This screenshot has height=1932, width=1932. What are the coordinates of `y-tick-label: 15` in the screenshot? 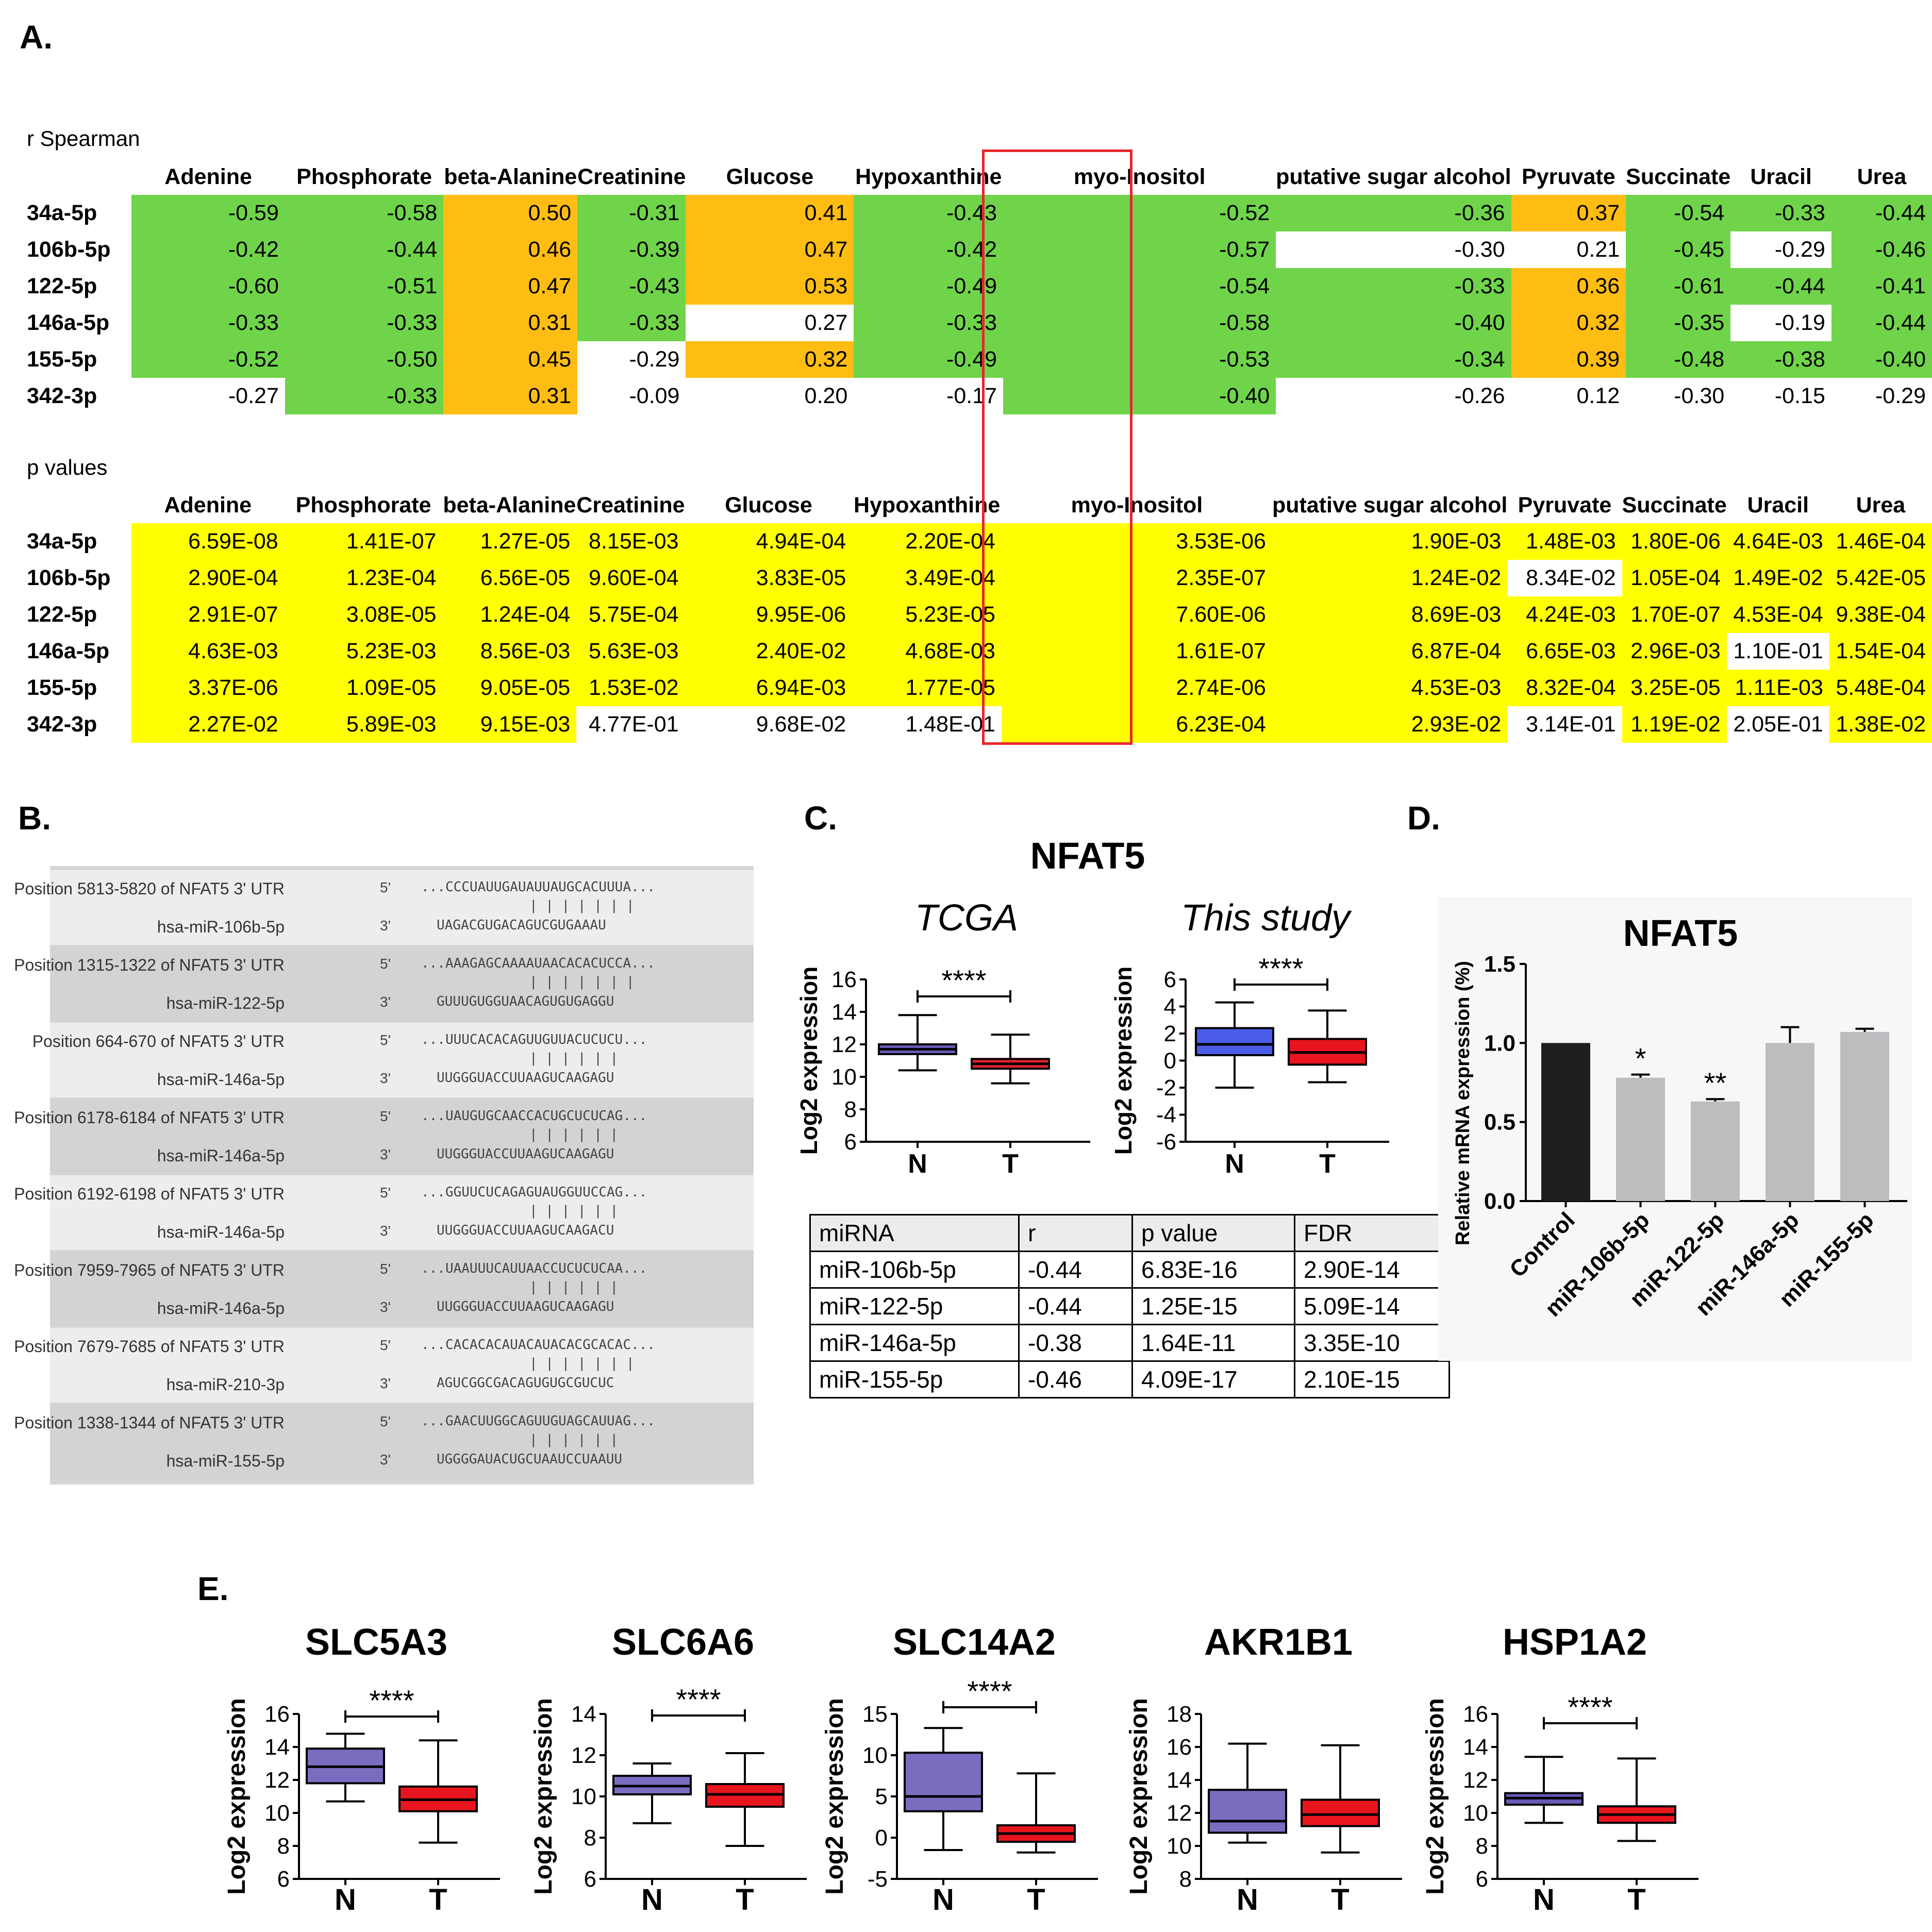 It's located at (875, 1714).